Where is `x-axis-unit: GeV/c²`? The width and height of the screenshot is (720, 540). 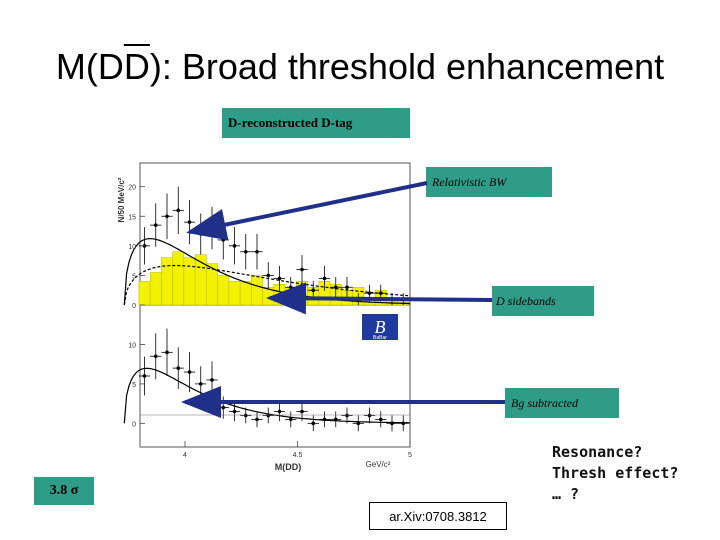 x-axis-unit: GeV/c² is located at coordinates (378, 464).